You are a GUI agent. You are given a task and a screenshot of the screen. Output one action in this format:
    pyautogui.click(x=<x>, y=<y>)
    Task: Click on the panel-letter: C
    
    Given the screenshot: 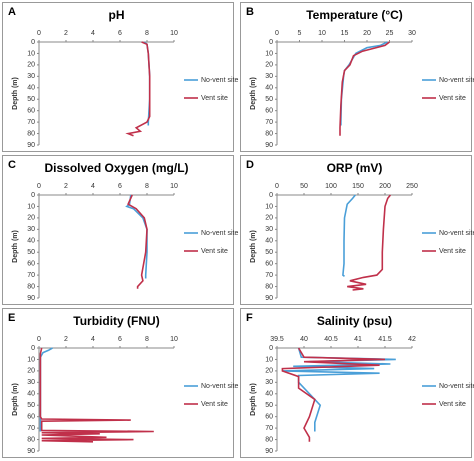 What is the action you would take?
    pyautogui.click(x=12, y=165)
    